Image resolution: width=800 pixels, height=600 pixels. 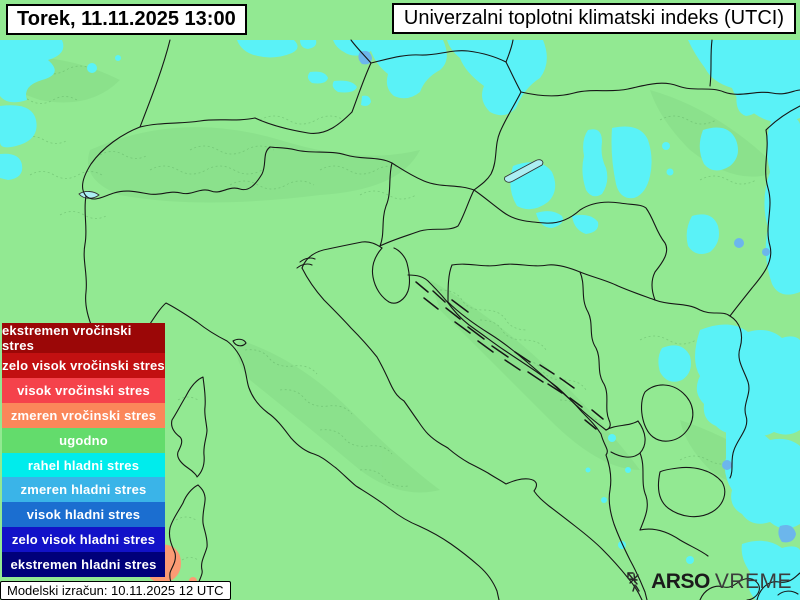 I want to click on datetime-label: Torek, 11.11.2025 13:00, so click(x=126, y=19).